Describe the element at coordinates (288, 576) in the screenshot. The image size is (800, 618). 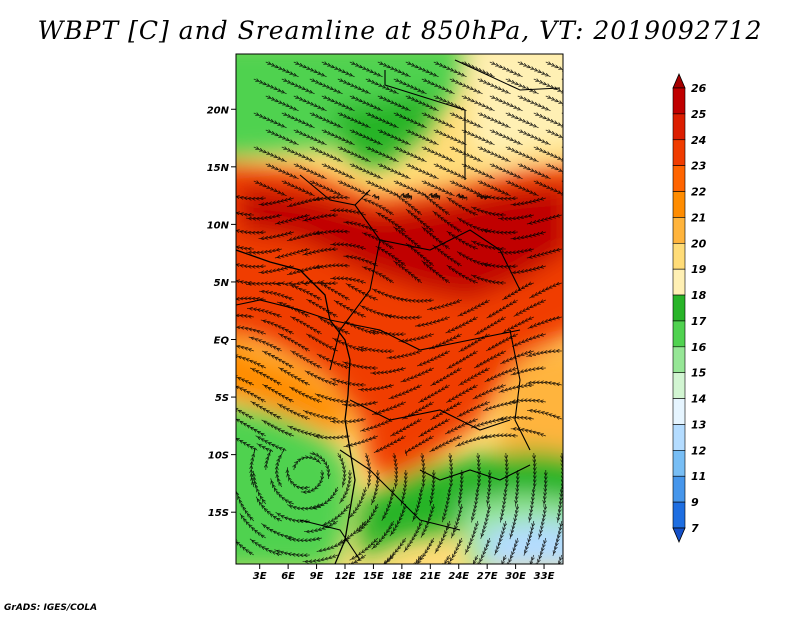
I see `lon-label: 6E` at that location.